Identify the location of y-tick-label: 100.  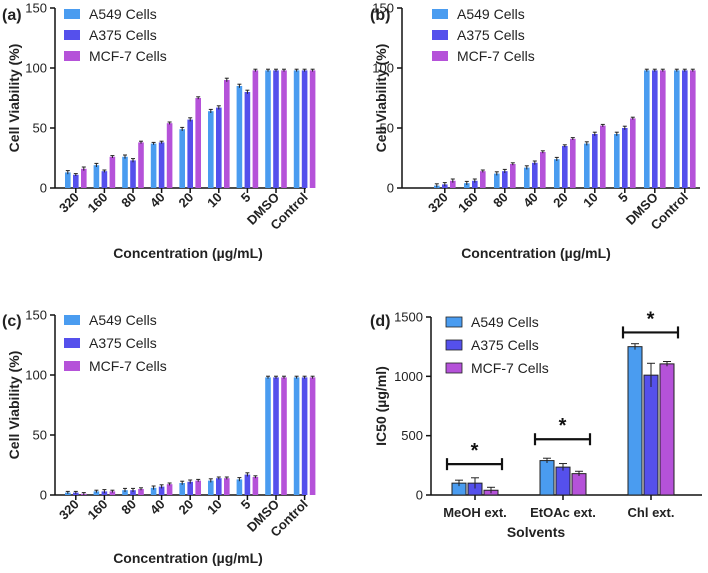
(383, 68).